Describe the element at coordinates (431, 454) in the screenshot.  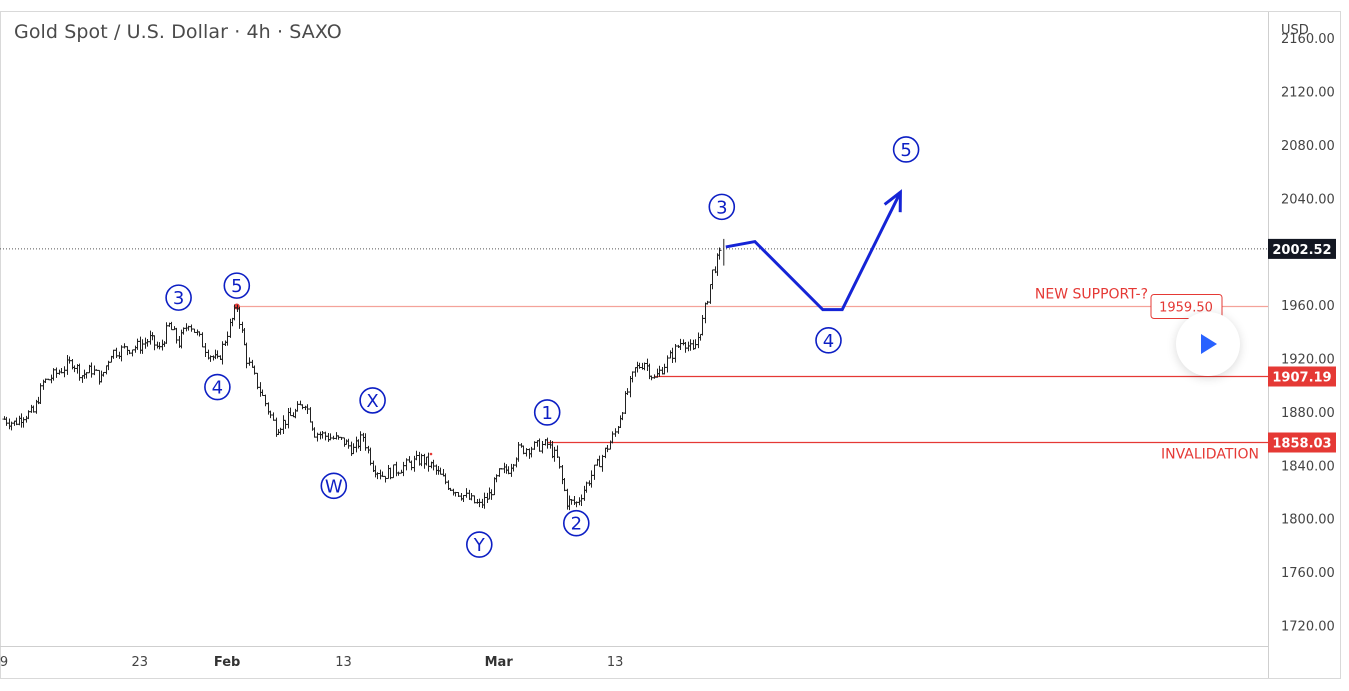
I see `marker-dot` at that location.